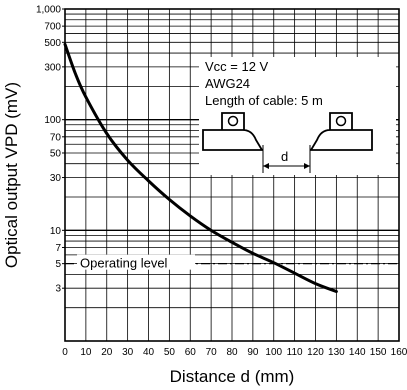 Image resolution: width=407 pixels, height=390 pixels. I want to click on y-tick-label: 10, so click(56, 231).